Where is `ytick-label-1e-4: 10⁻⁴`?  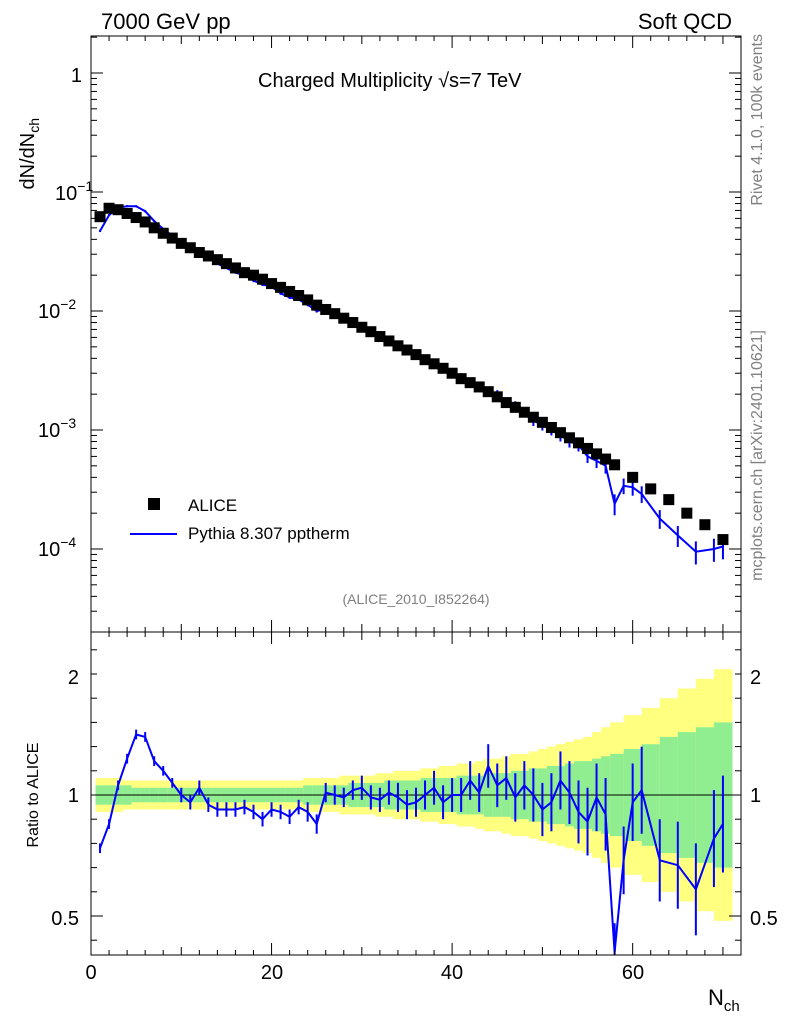 ytick-label-1e-4: 10⁻⁴ is located at coordinates (57, 547).